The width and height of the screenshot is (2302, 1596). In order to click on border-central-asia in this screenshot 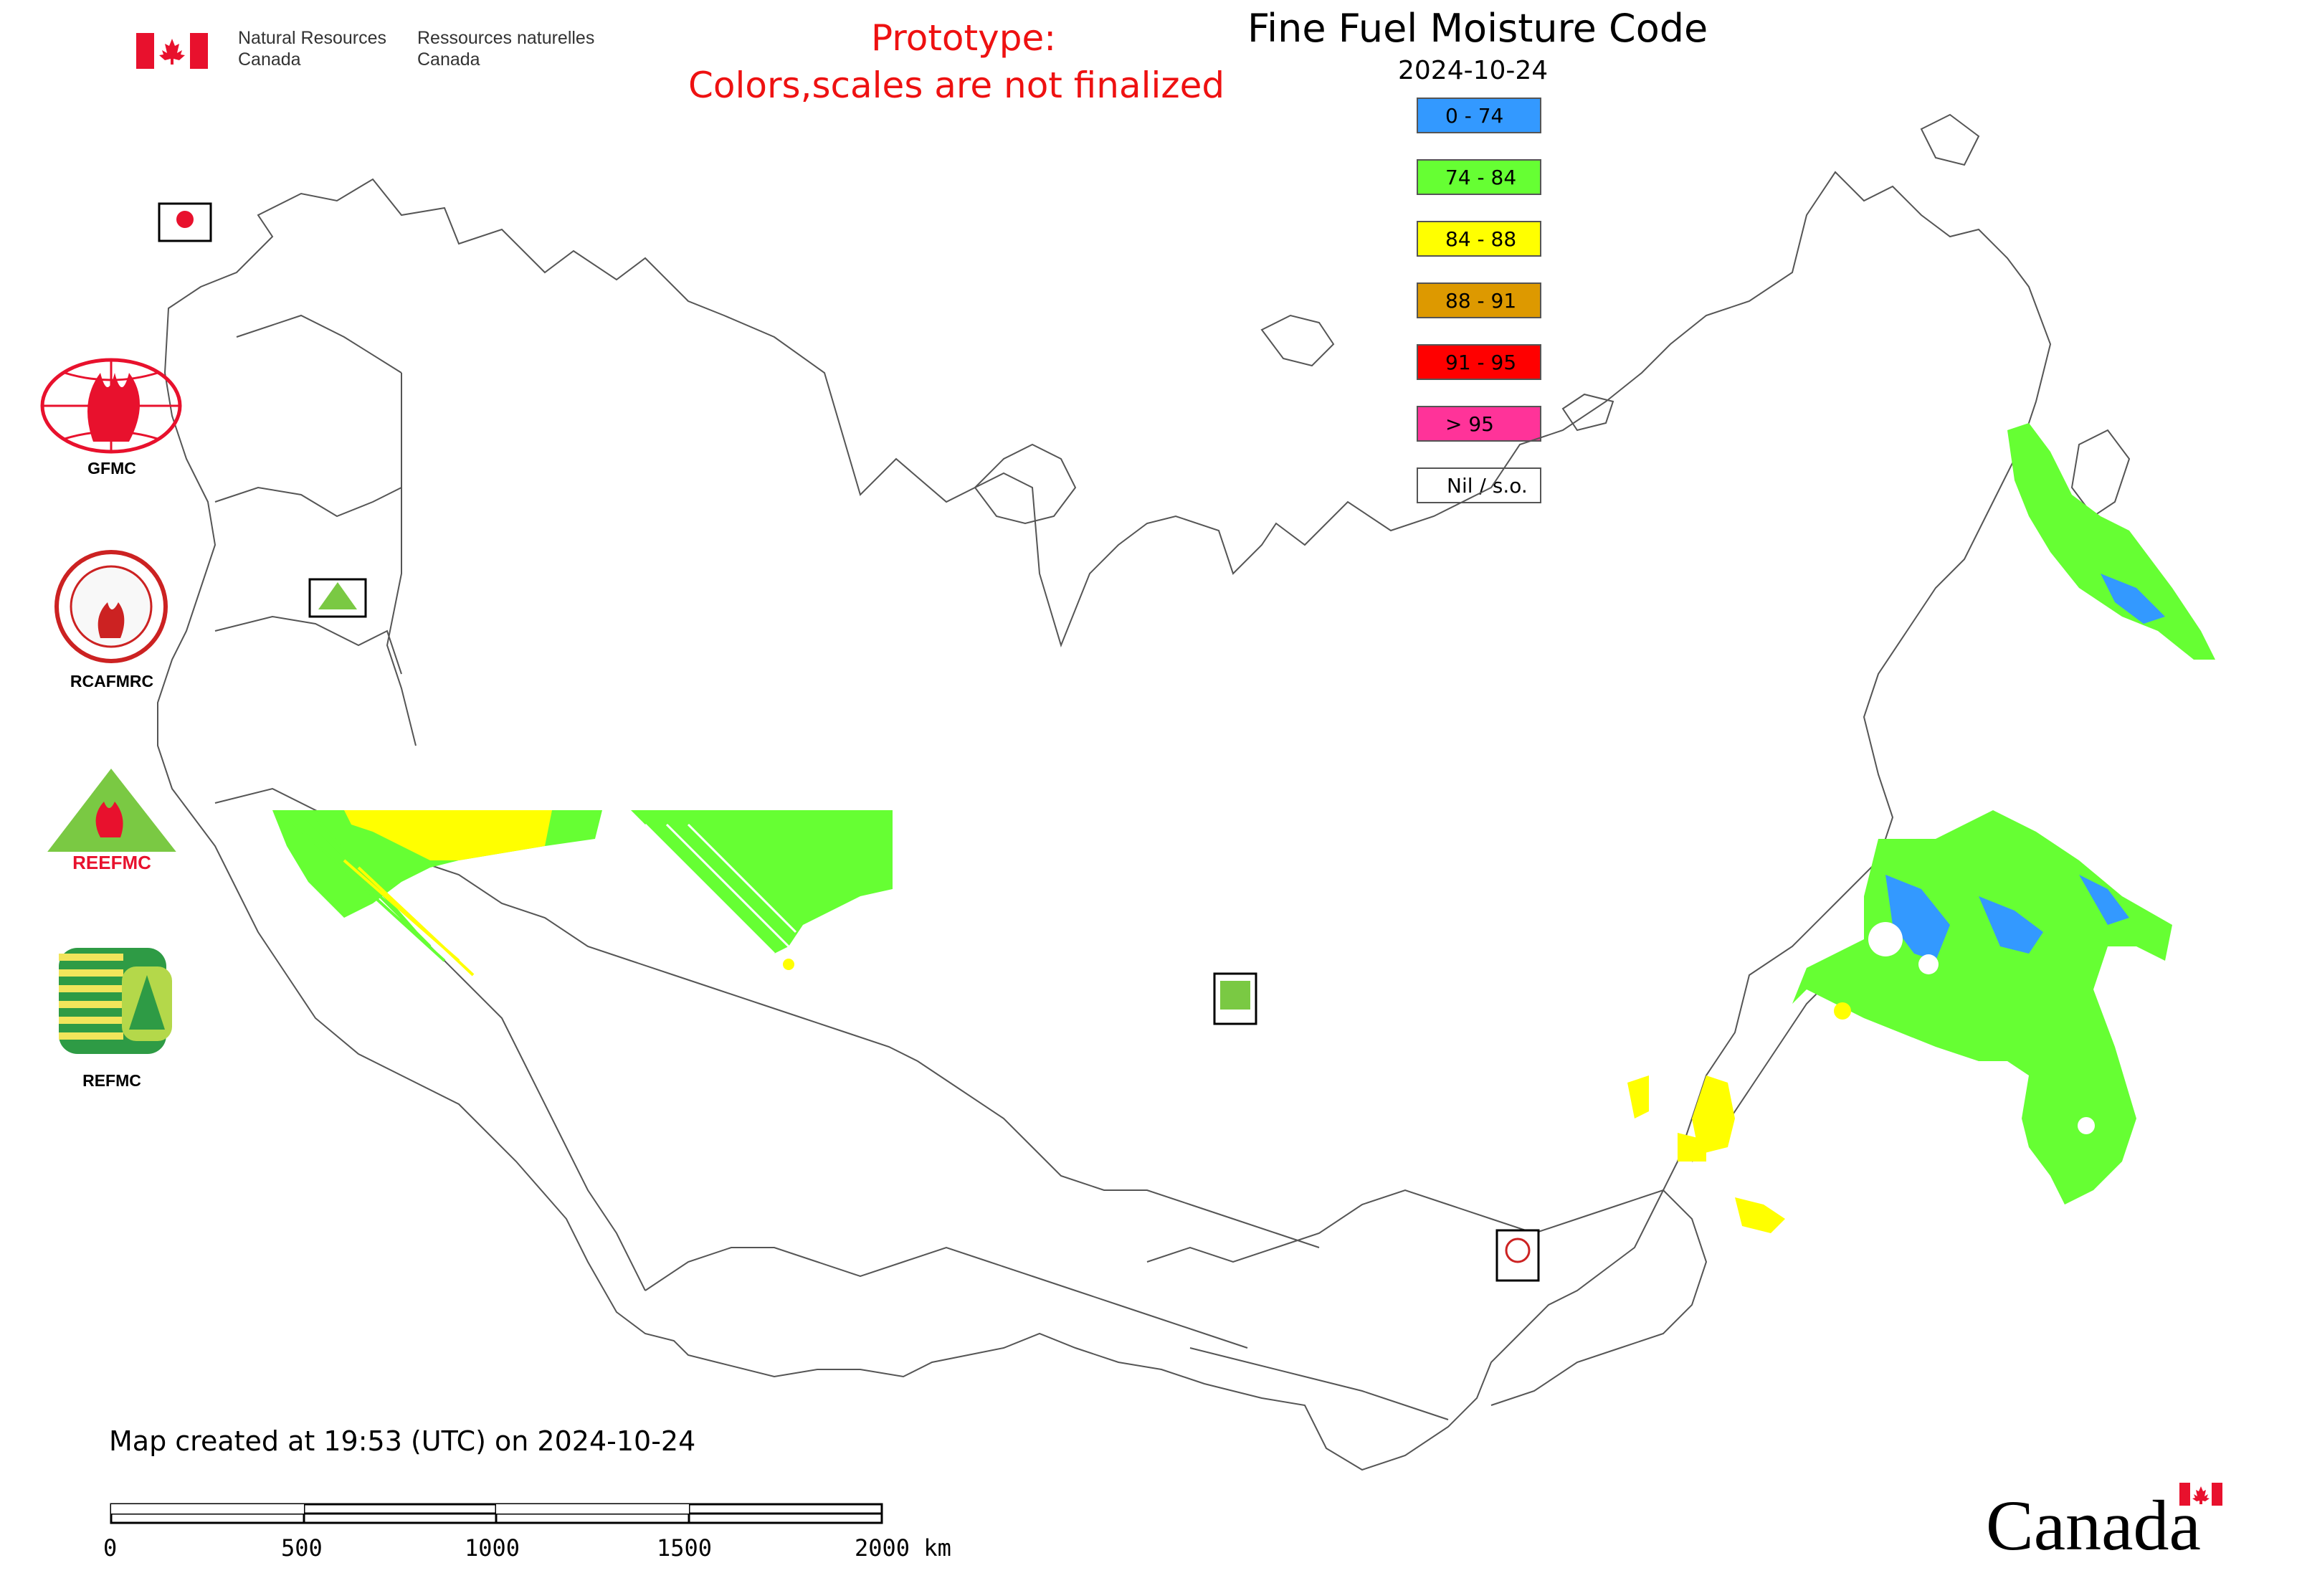, I will do `click(947, 1297)`.